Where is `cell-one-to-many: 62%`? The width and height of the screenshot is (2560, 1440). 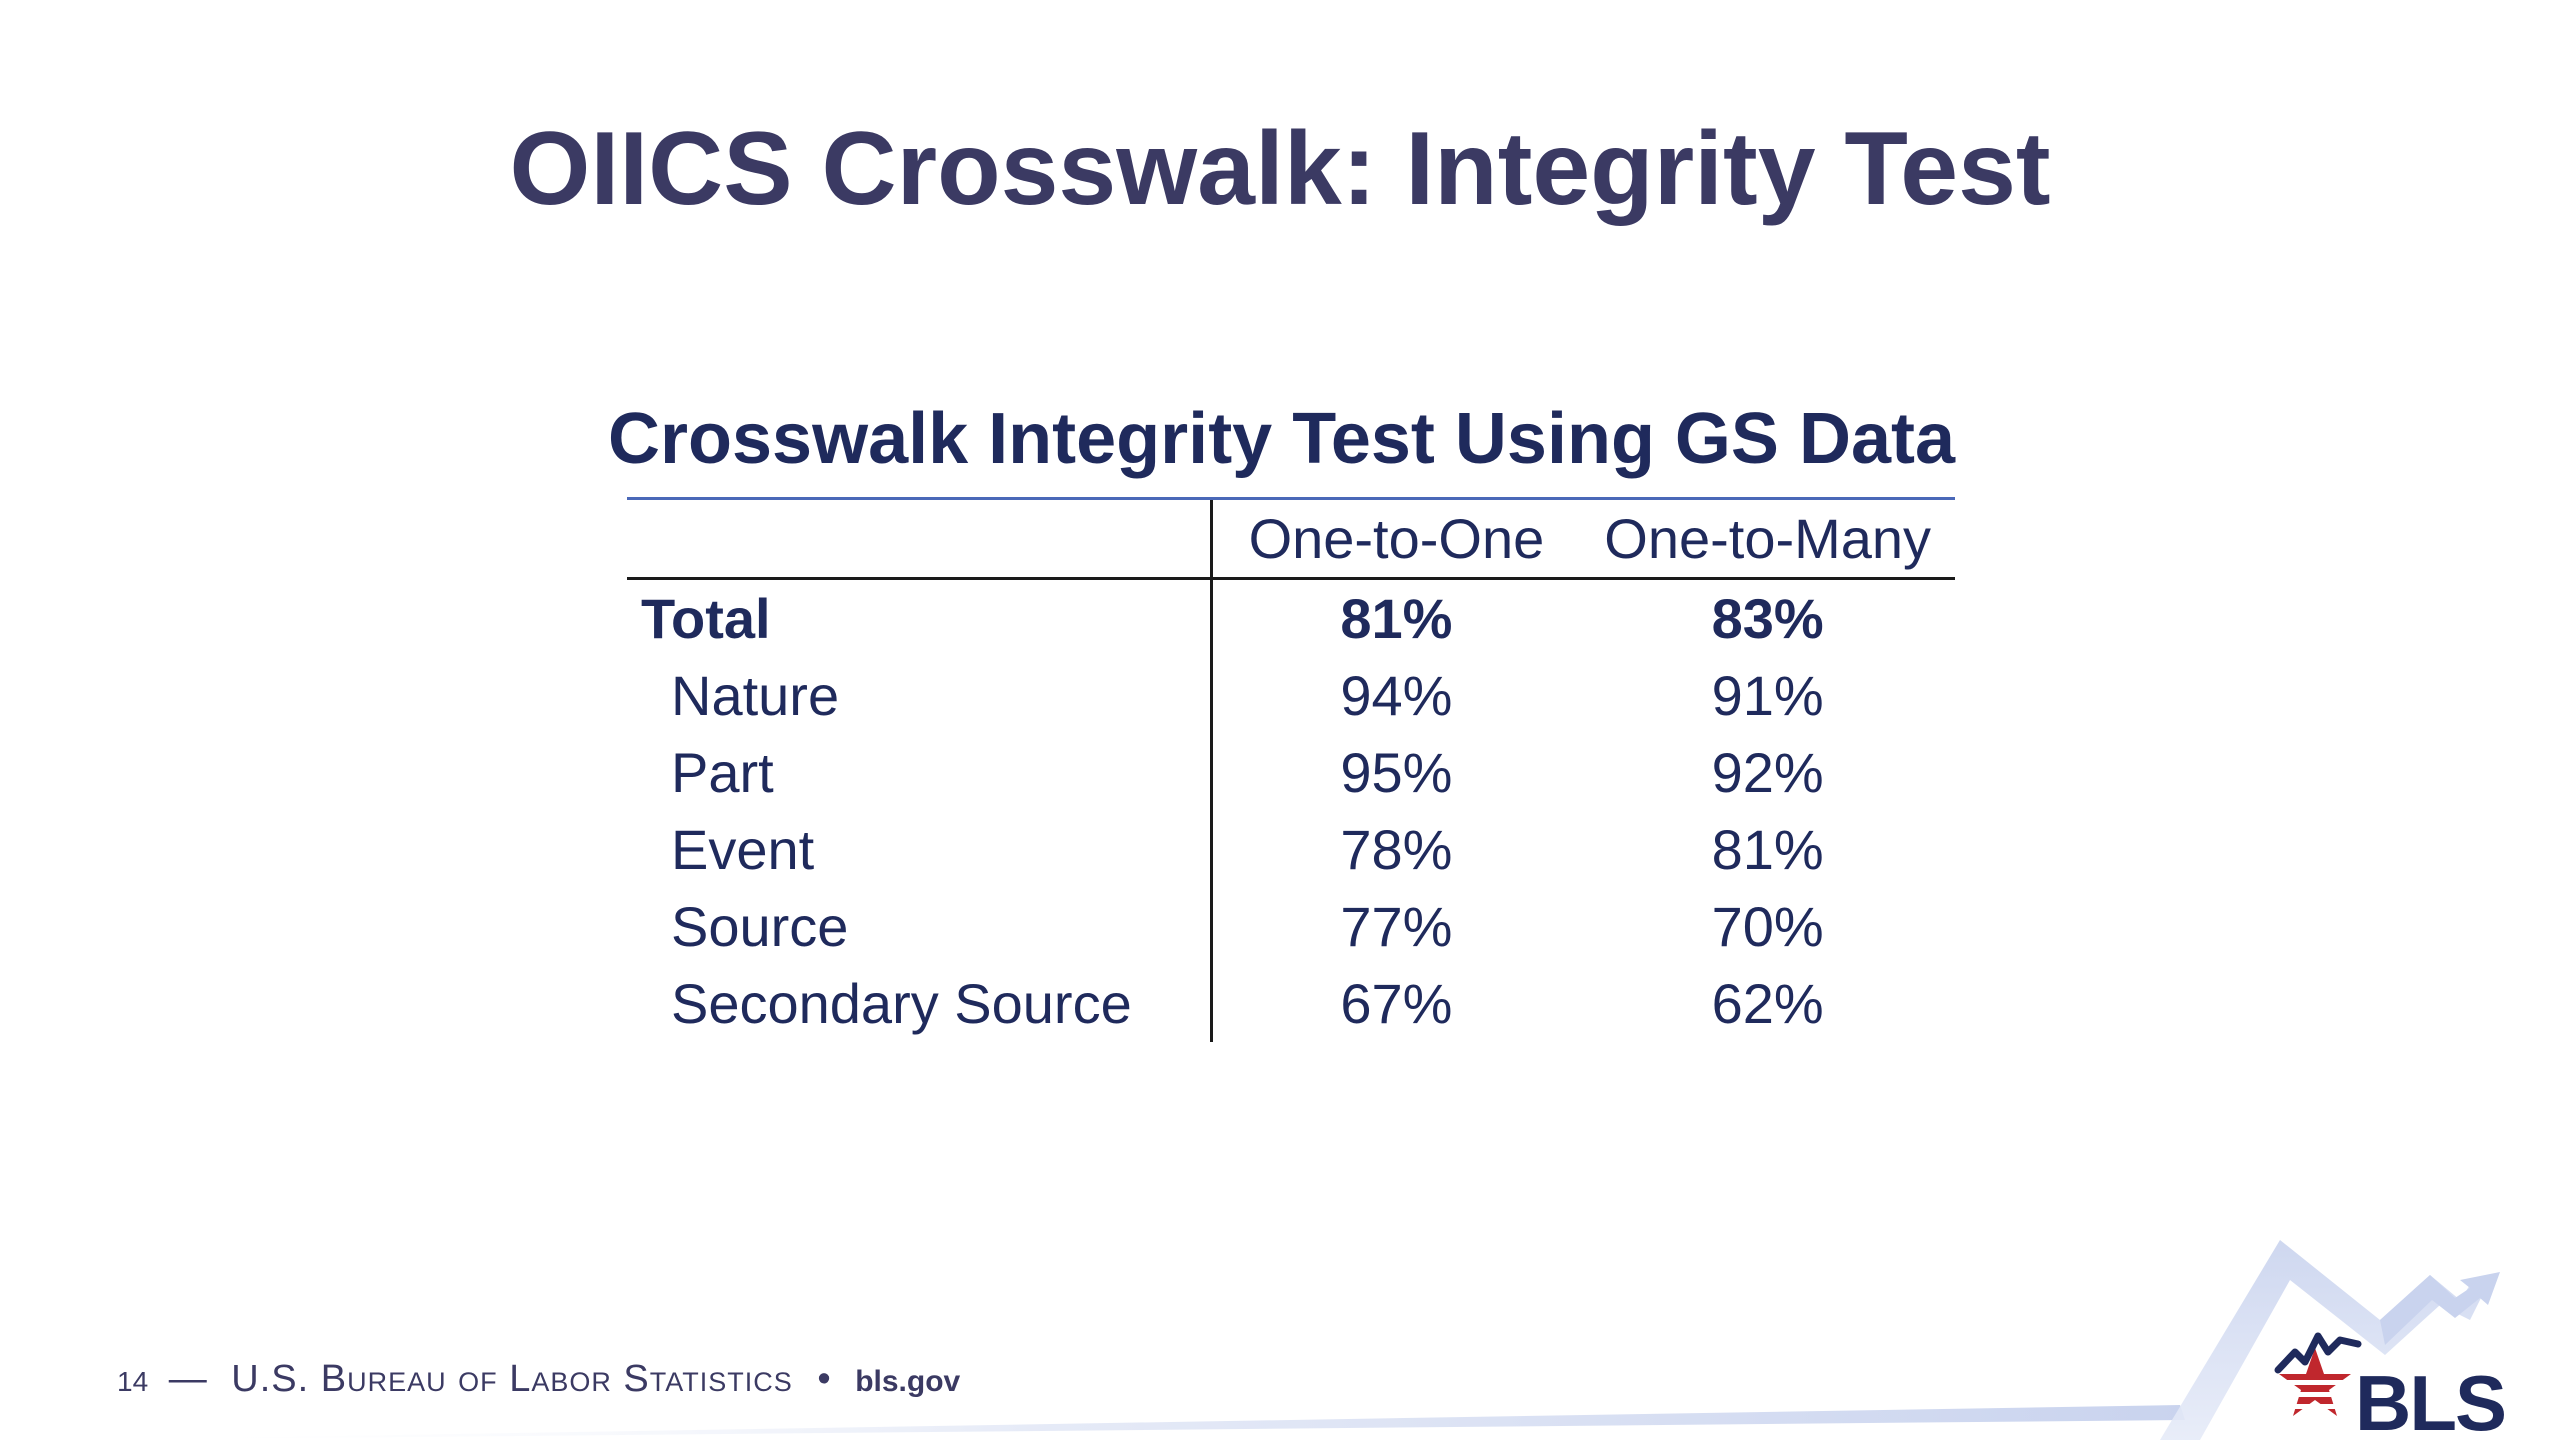 cell-one-to-many: 62% is located at coordinates (1767, 1003).